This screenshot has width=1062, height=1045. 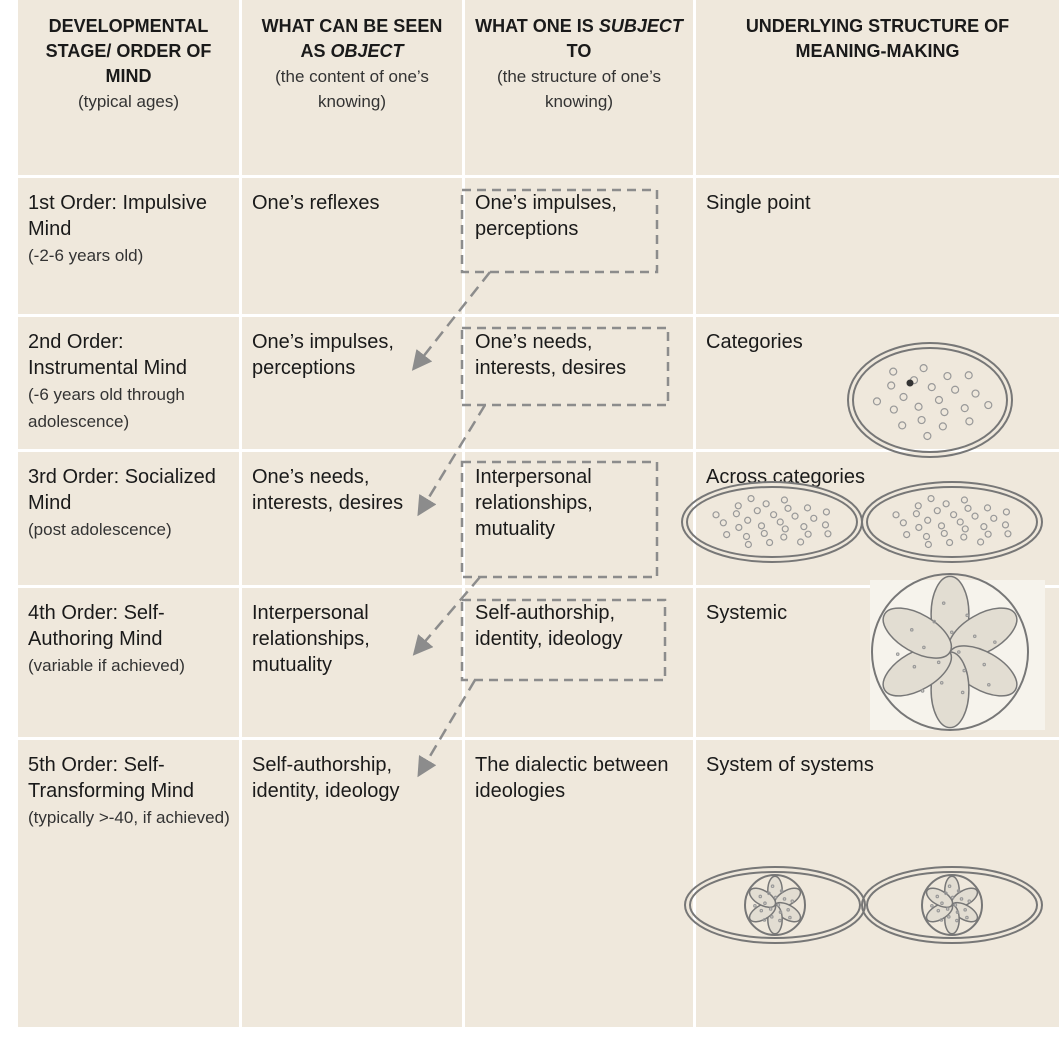 What do you see at coordinates (352, 38) in the screenshot?
I see `header-text: WHAT CAN BE SEEN AS` at bounding box center [352, 38].